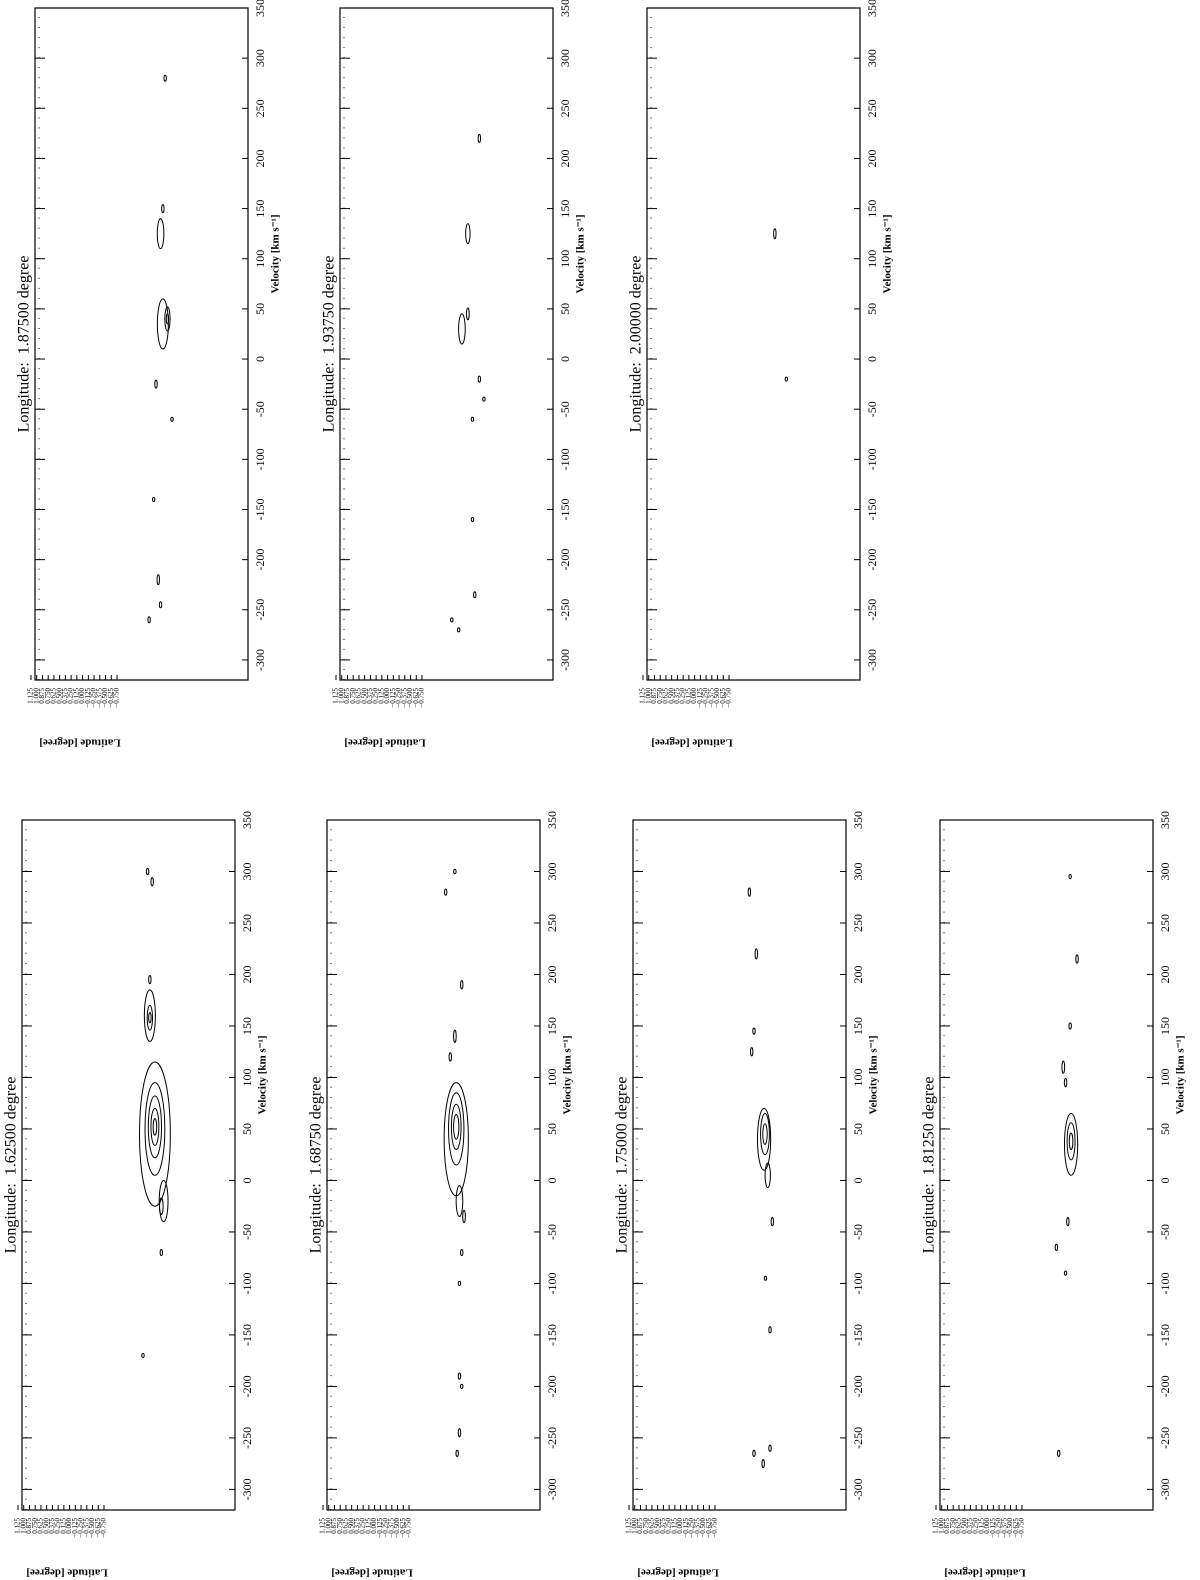 This screenshot has height=1580, width=1200. I want to click on y-tick-label: −0.375, so click(391, 1528).